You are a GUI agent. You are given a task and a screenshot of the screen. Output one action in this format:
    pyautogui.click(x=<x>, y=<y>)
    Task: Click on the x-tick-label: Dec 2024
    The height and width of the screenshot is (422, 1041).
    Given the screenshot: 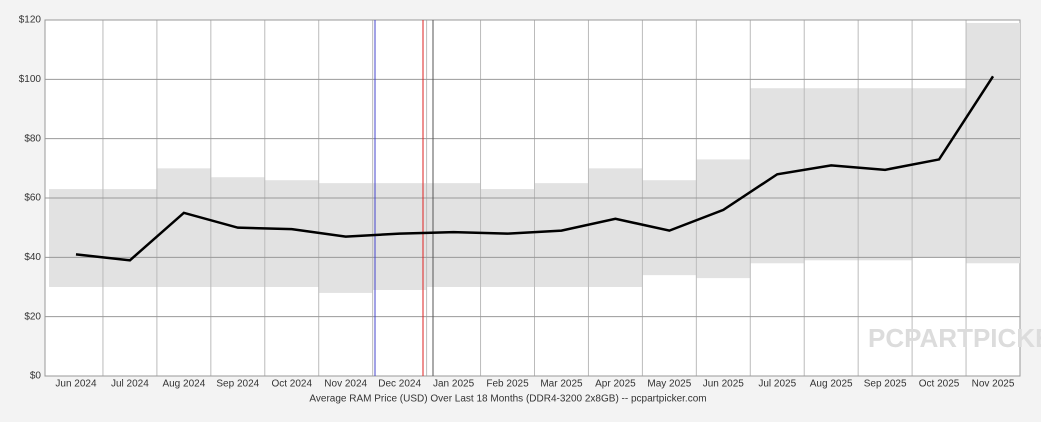 What is the action you would take?
    pyautogui.click(x=399, y=384)
    